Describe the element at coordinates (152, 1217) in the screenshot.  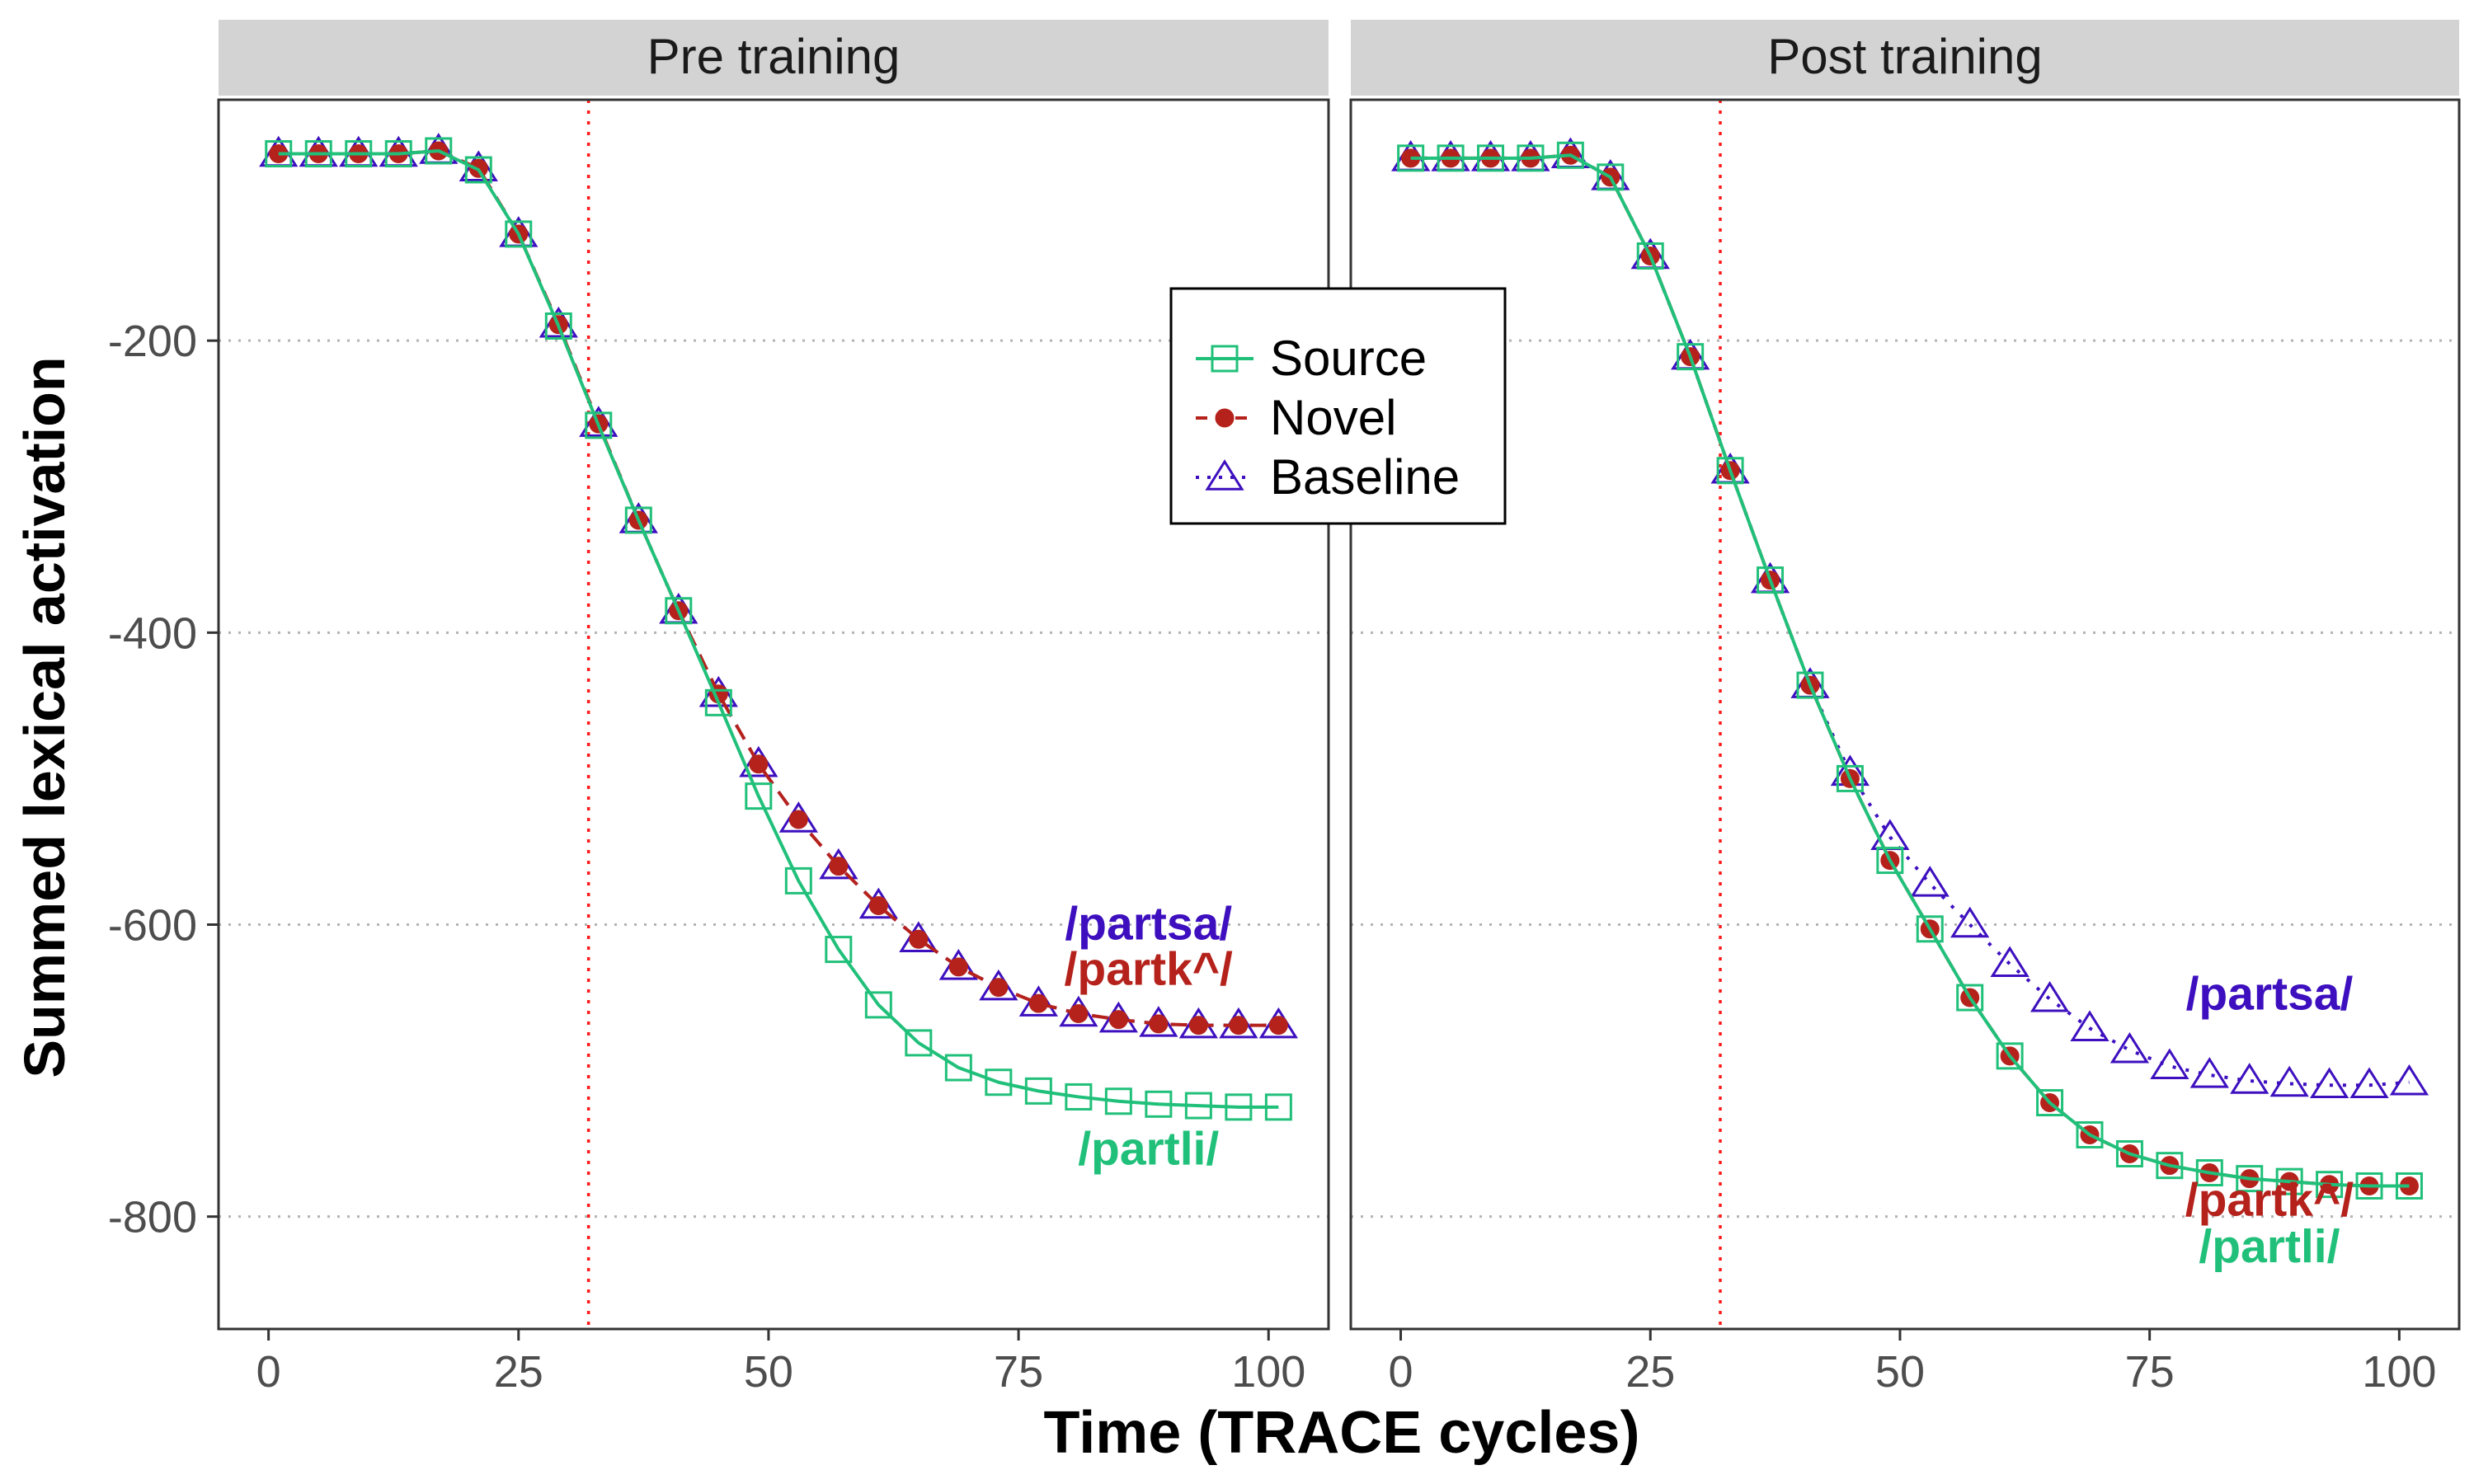
I see `y-tick-label: -800` at that location.